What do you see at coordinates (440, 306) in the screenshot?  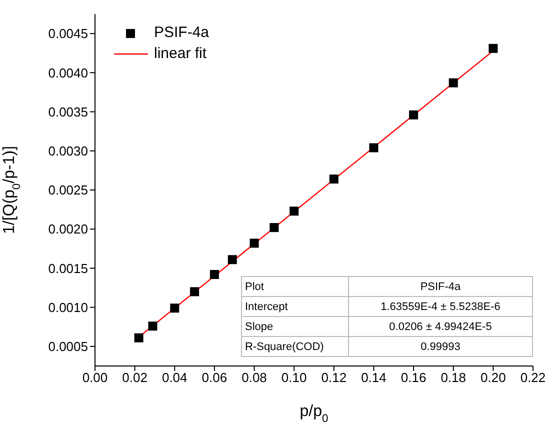 I see `annotation: 1.63559E-4 ± 5.5238E-6` at bounding box center [440, 306].